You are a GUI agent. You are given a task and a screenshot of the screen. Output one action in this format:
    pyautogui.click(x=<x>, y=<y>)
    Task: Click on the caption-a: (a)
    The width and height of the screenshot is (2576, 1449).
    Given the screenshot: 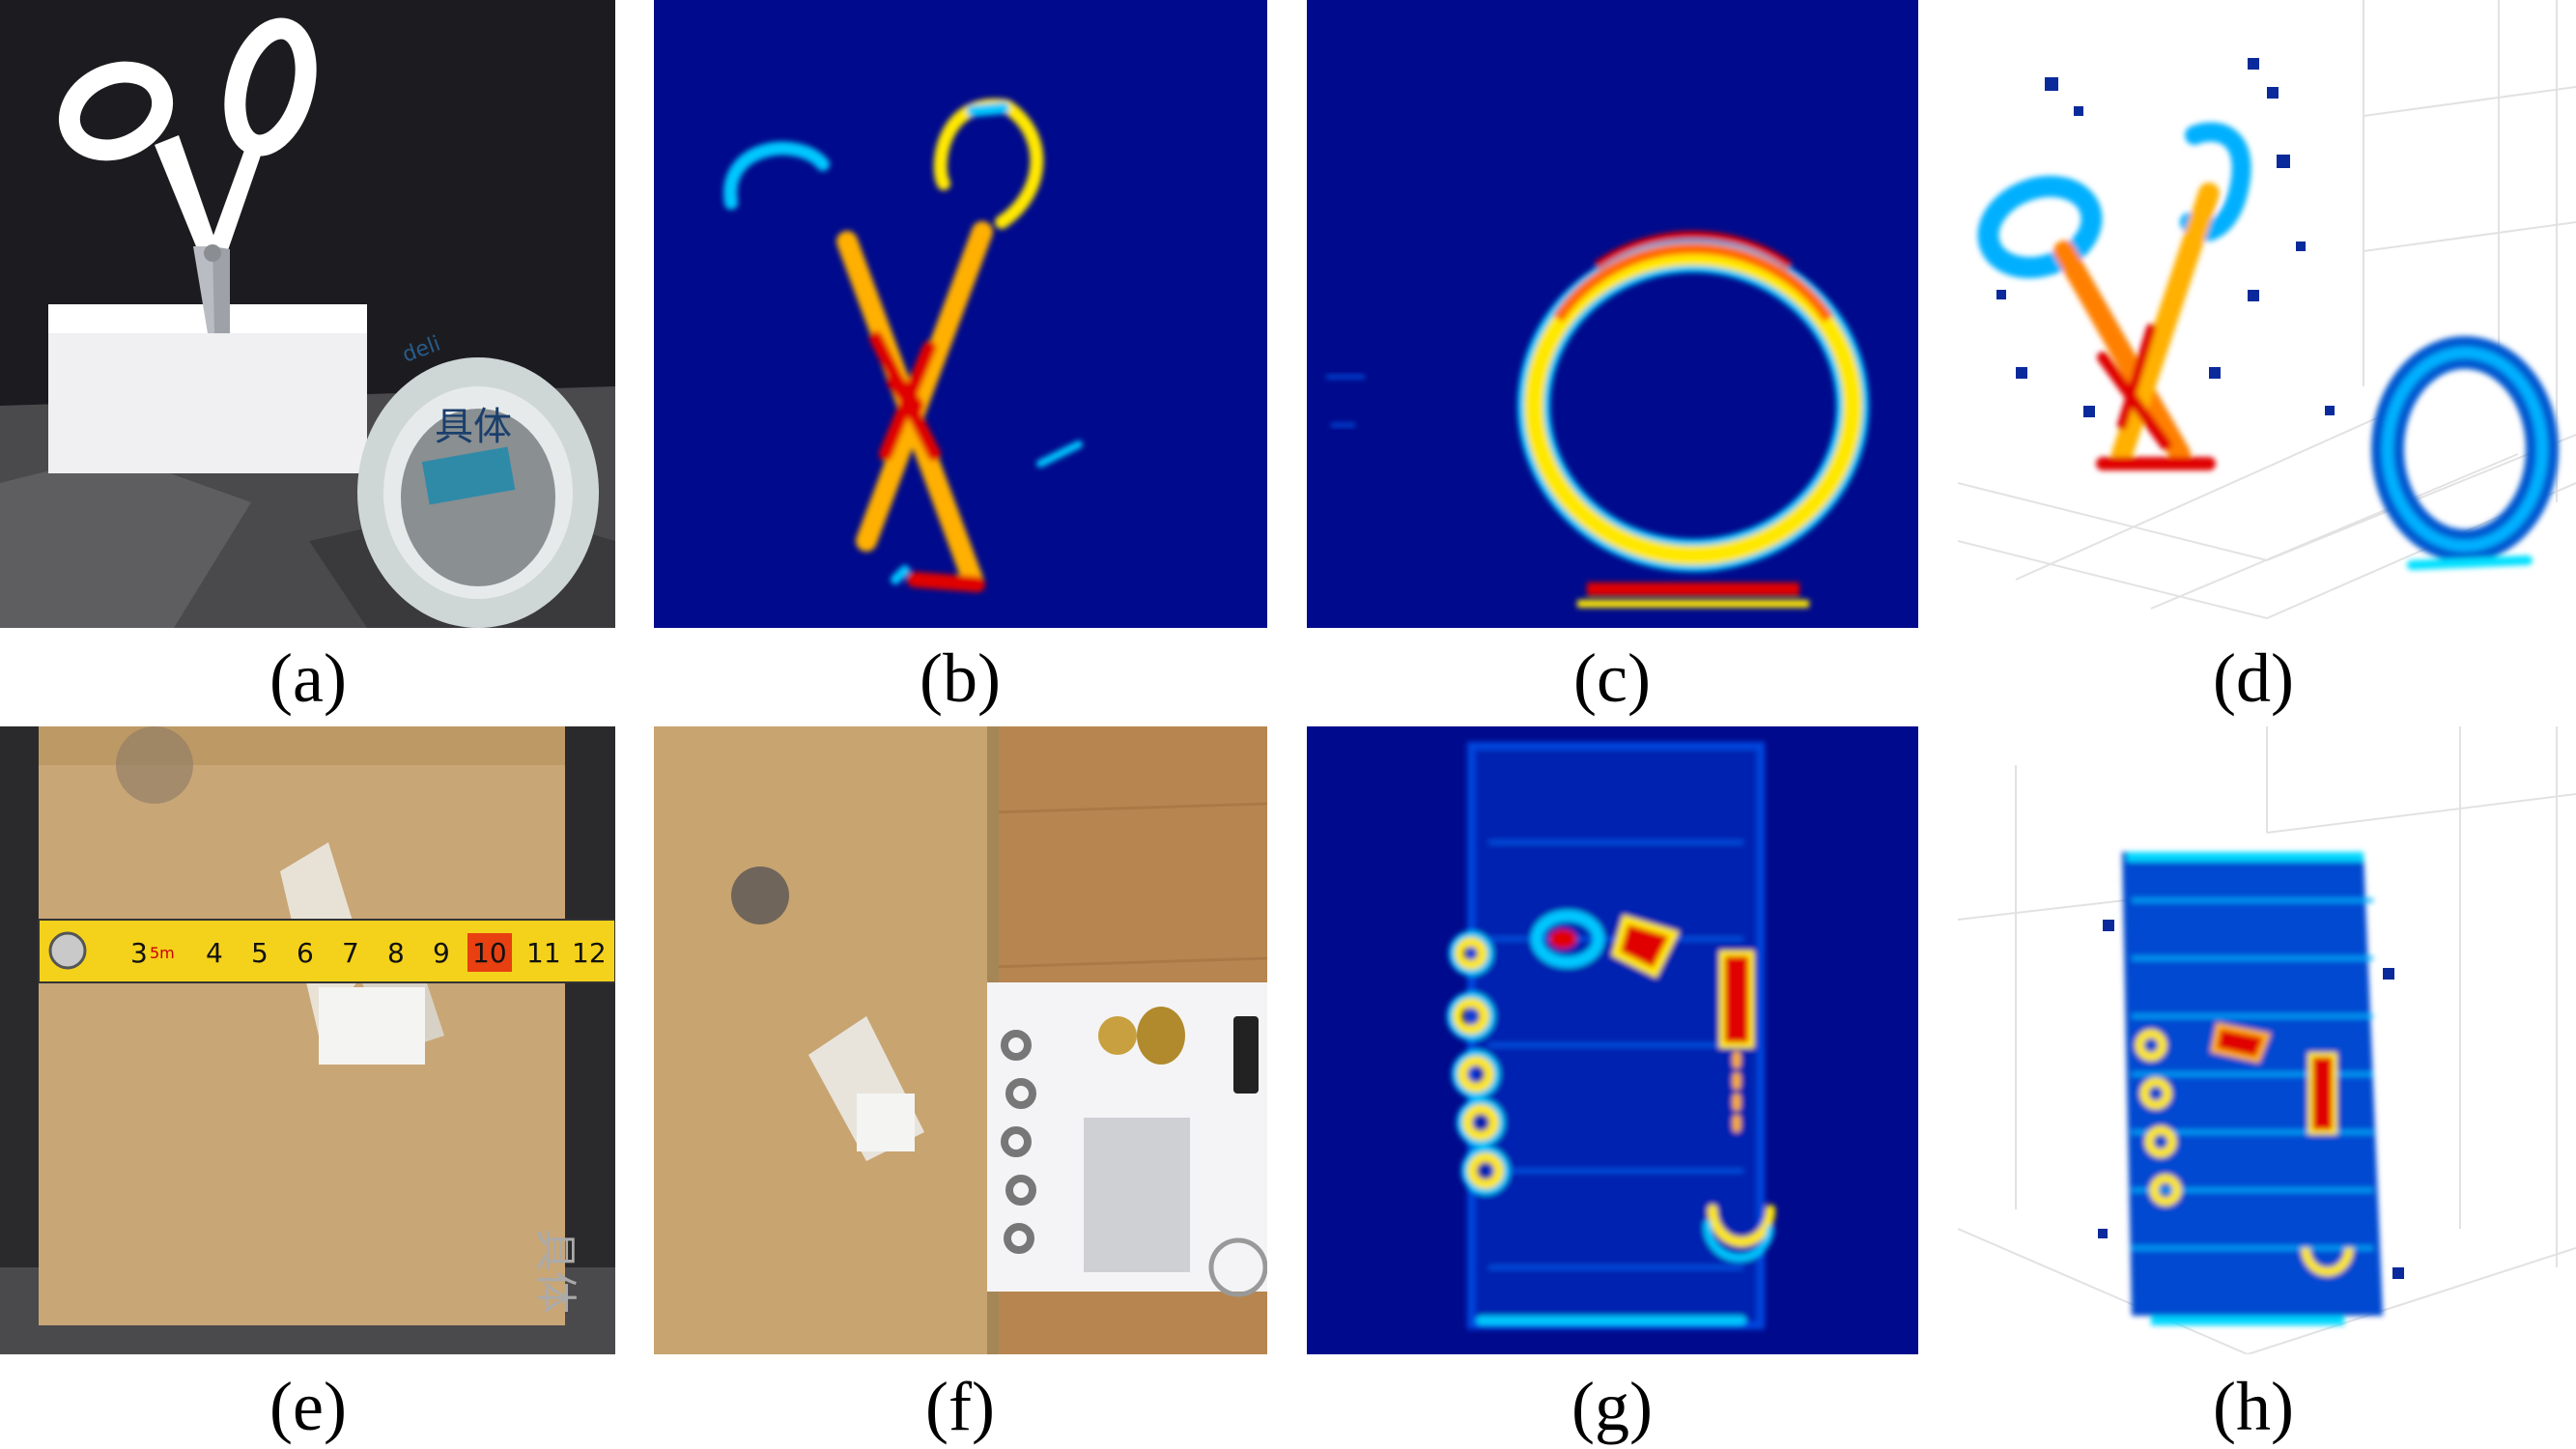 What is the action you would take?
    pyautogui.click(x=308, y=678)
    